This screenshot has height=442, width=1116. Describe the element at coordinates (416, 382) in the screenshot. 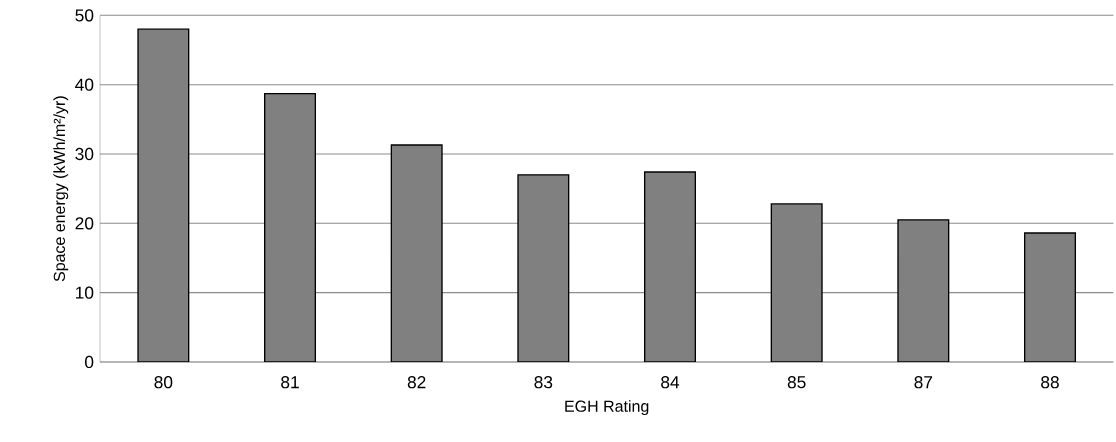

I see `x-tick-label: 82` at that location.